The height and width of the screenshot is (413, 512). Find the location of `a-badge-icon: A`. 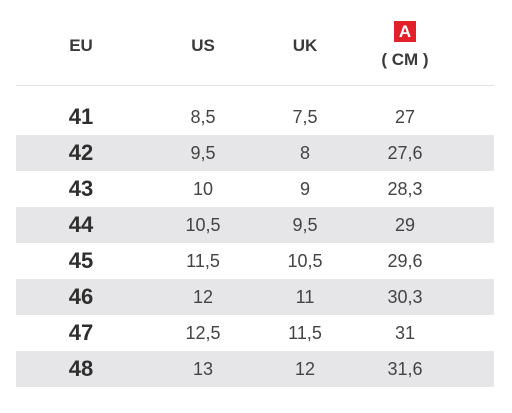

a-badge-icon: A is located at coordinates (405, 31).